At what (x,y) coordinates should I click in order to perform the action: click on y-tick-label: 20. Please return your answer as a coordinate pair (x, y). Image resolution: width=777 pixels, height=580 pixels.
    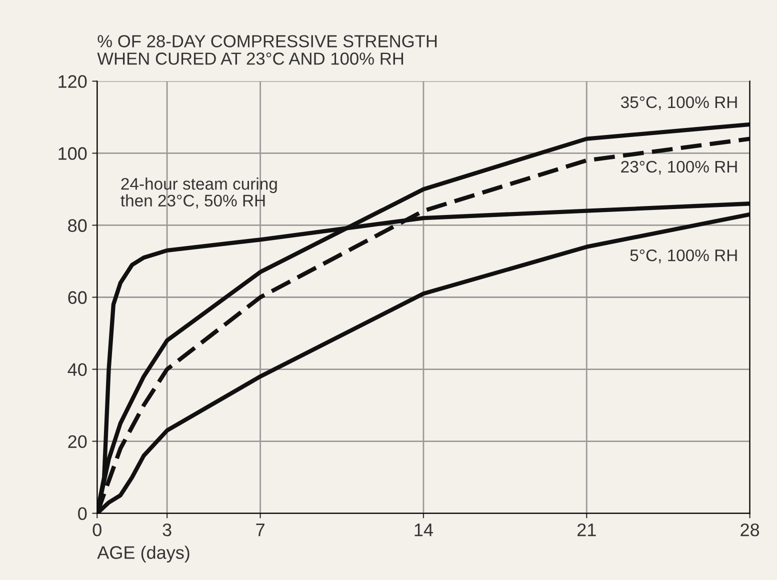
    Looking at the image, I should click on (77, 441).